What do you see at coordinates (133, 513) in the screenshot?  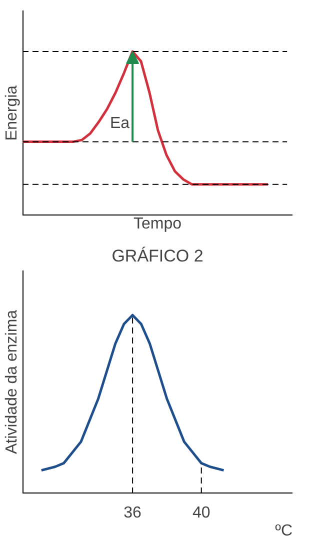 I see `x-tick-label: 36` at bounding box center [133, 513].